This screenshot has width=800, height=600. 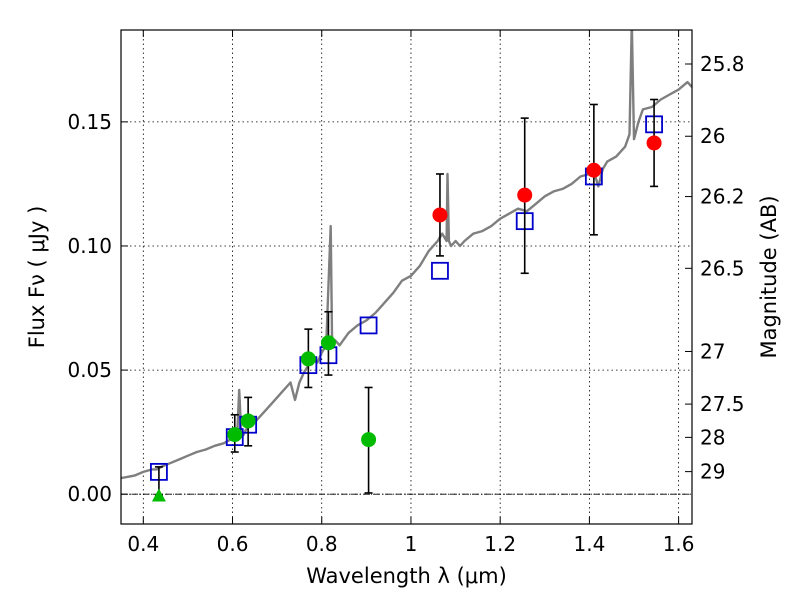 I want to click on x-tick-label: 1, so click(x=411, y=544).